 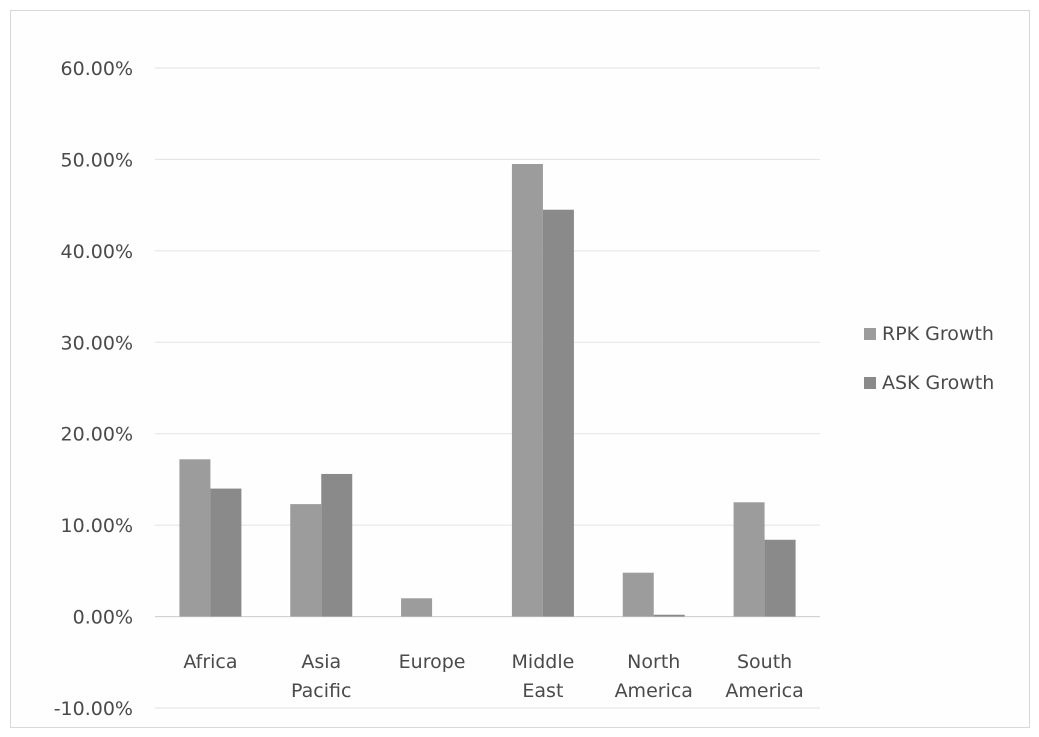 I want to click on x-category-label: Europe, so click(x=432, y=662).